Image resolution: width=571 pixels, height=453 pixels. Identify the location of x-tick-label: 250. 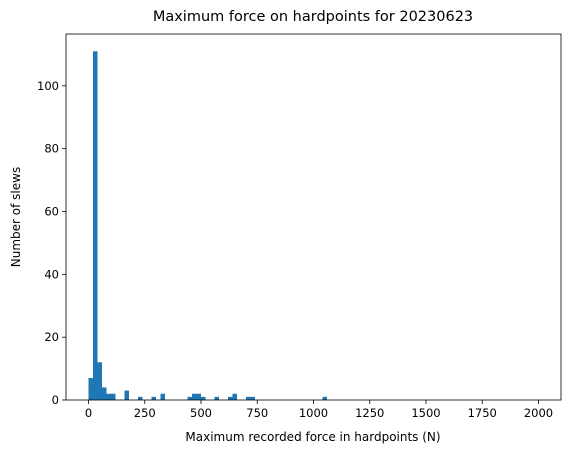
(145, 413).